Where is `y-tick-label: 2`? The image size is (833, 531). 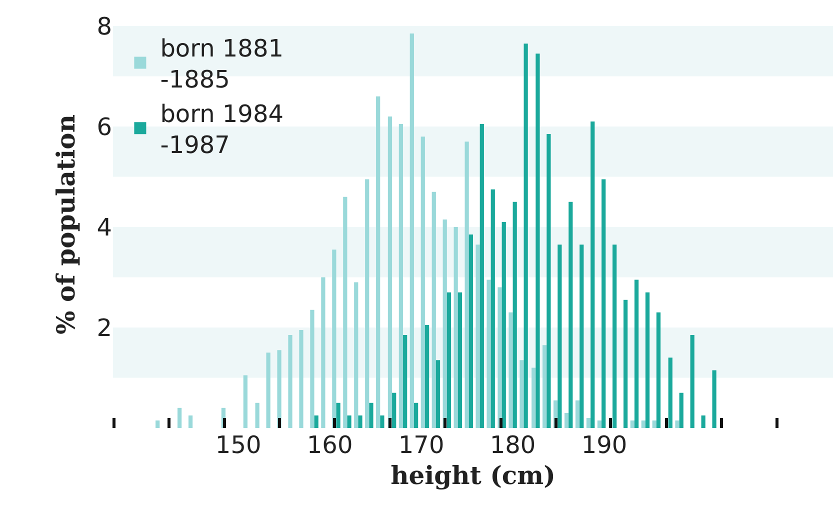
y-tick-label: 2 is located at coordinates (104, 328).